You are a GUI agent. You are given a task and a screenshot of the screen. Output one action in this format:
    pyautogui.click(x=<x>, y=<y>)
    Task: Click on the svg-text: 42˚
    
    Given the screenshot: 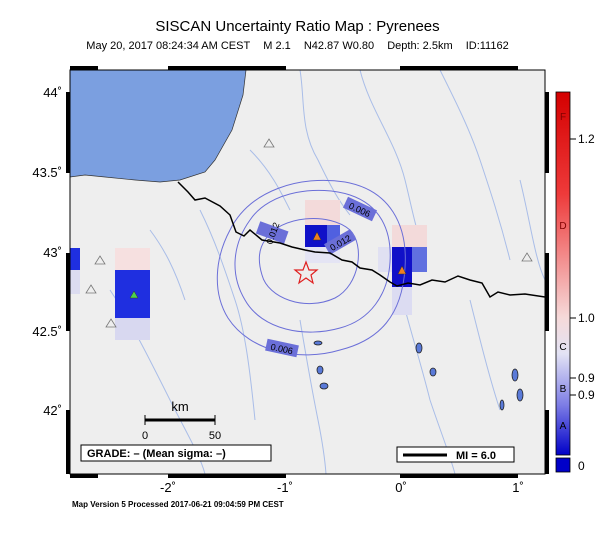 What is the action you would take?
    pyautogui.click(x=52, y=410)
    